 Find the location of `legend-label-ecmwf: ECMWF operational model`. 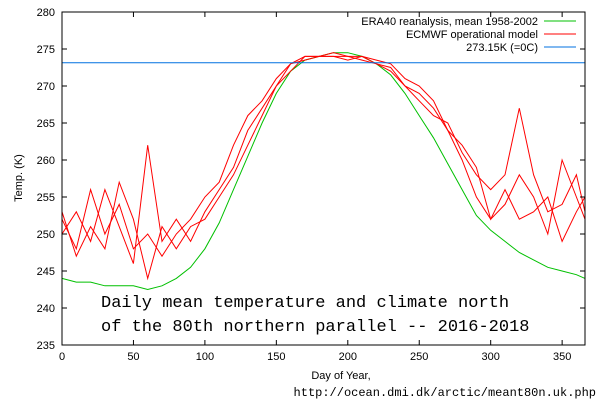

legend-label-ecmwf: ECMWF operational model is located at coordinates (472, 35).